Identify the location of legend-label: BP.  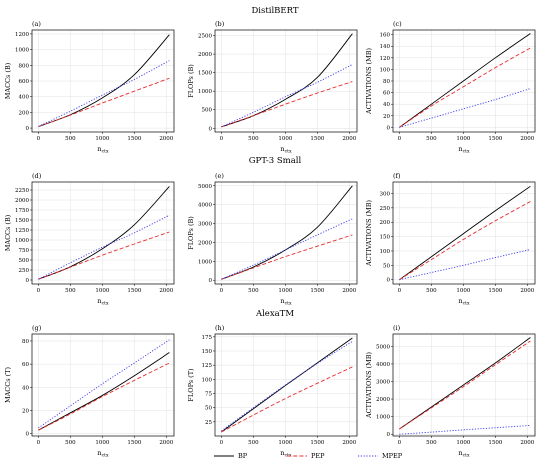
(243, 456).